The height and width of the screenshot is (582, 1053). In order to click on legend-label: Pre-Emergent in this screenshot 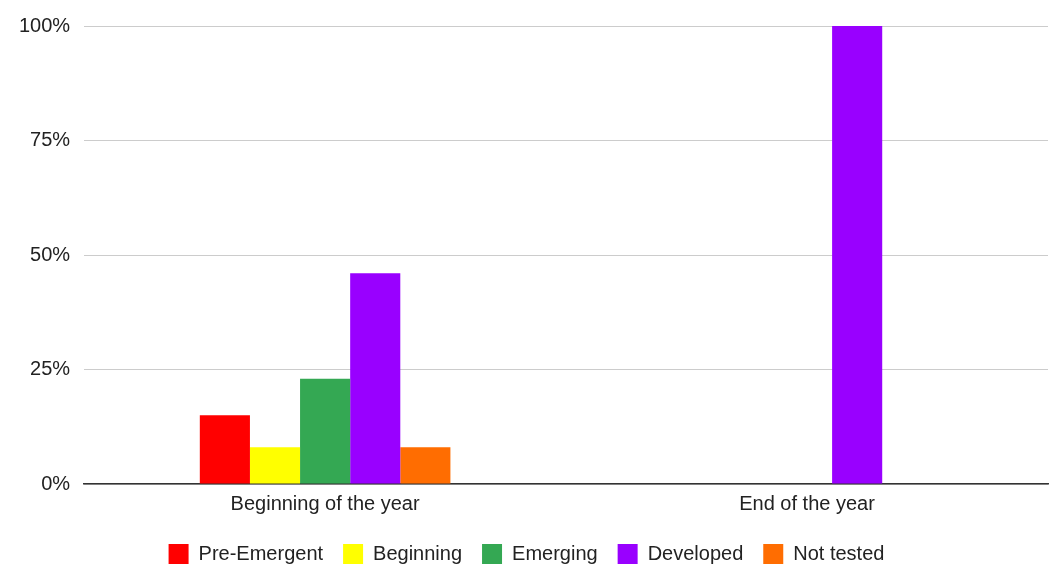, I will do `click(261, 552)`.